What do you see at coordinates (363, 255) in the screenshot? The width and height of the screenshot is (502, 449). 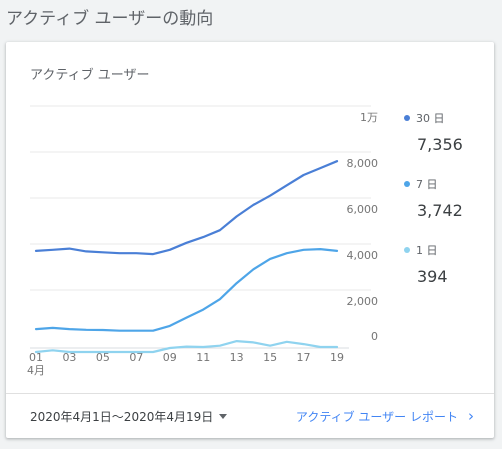 I see `y-tick-label: 4,000` at bounding box center [363, 255].